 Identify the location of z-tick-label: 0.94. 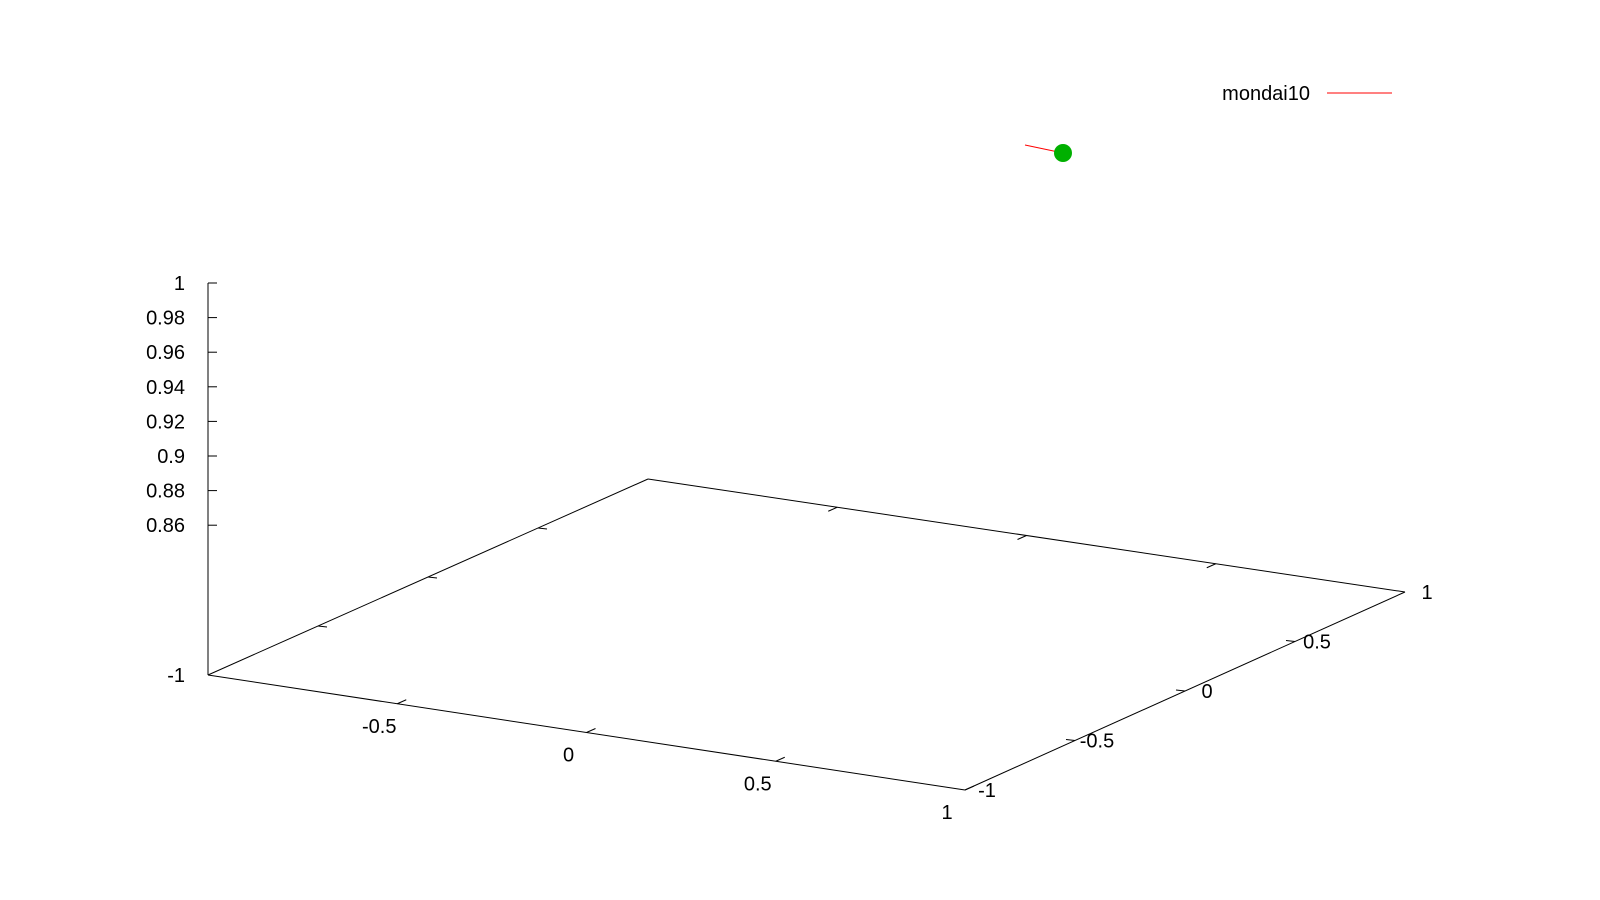
(165, 388).